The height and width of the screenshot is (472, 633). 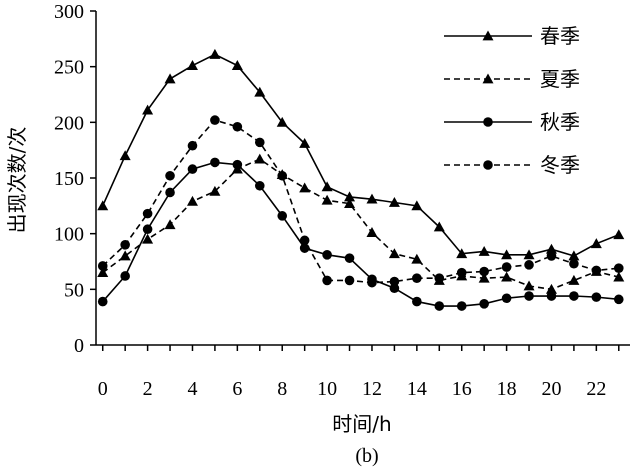 What do you see at coordinates (69, 235) in the screenshot?
I see `y-tick-label: 100` at bounding box center [69, 235].